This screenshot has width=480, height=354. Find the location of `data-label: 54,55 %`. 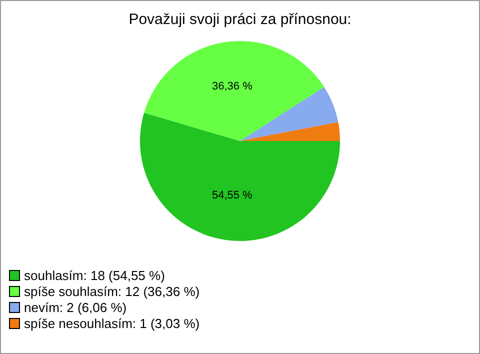

data-label: 54,55 % is located at coordinates (232, 195).